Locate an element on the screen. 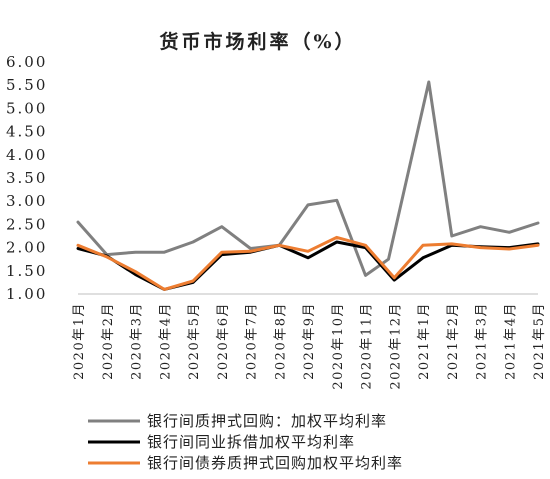 Image resolution: width=550 pixels, height=479 pixels. y-tick-label: 3.00 is located at coordinates (26, 201).